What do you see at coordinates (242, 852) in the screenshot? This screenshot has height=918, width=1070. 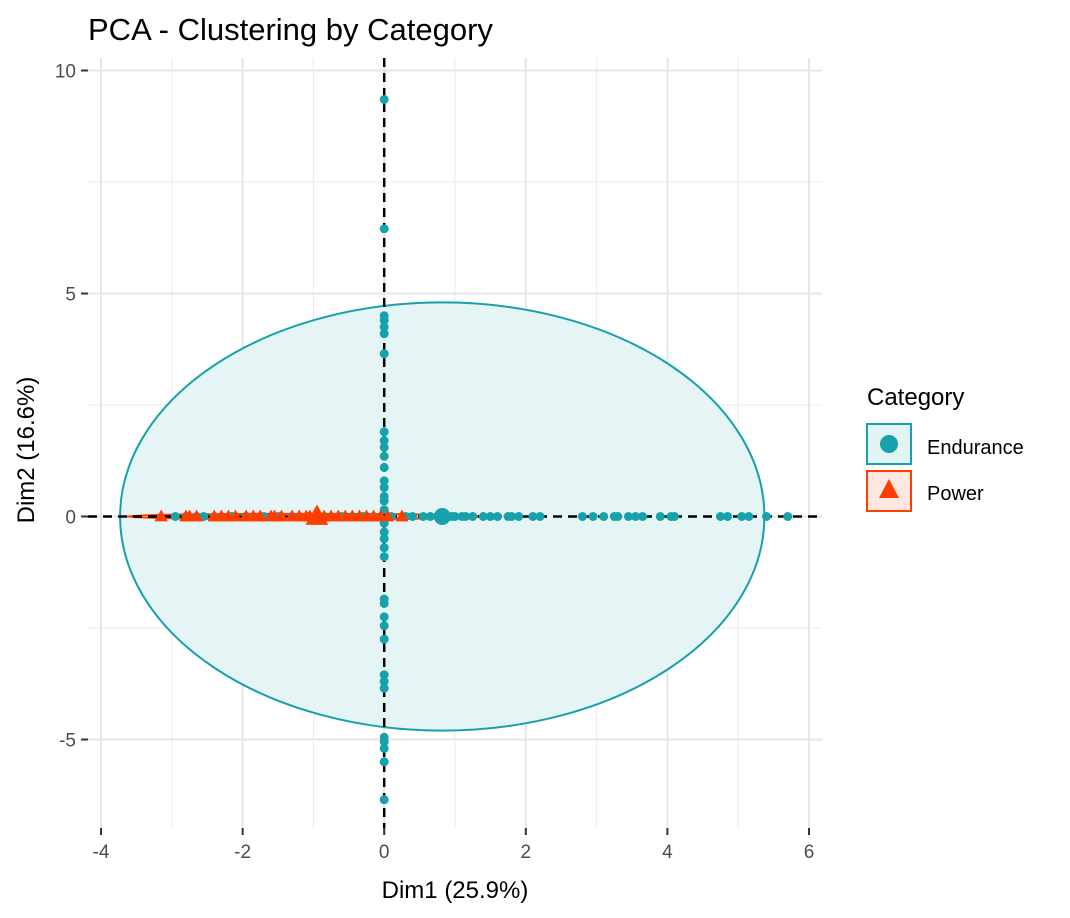 I see `x-tick-label: -2` at bounding box center [242, 852].